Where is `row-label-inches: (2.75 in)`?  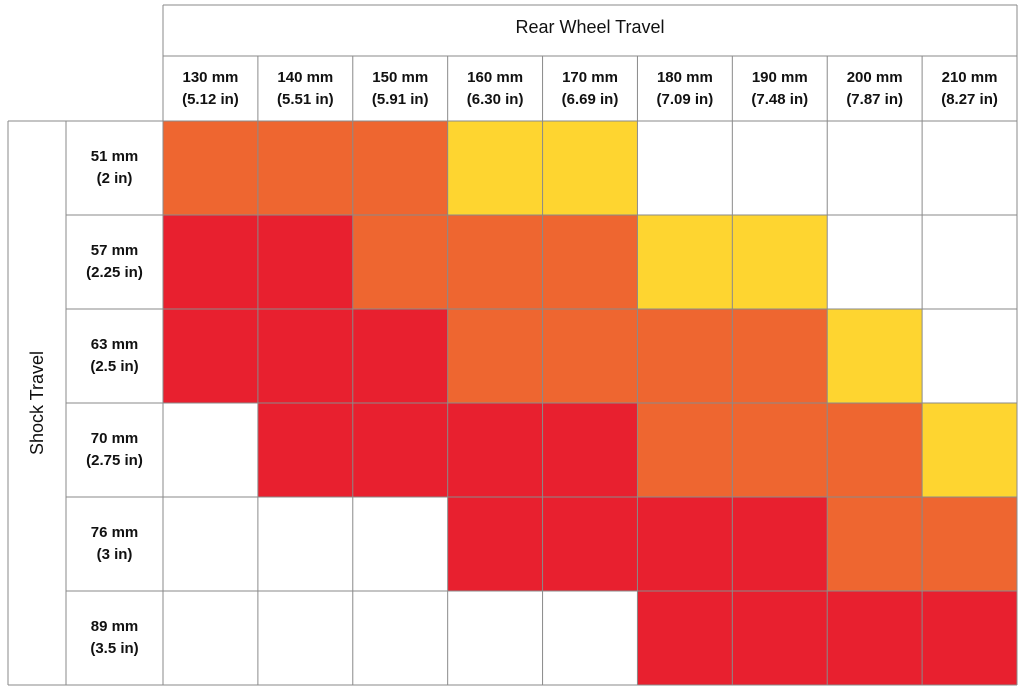
row-label-inches: (2.75 in) is located at coordinates (114, 460).